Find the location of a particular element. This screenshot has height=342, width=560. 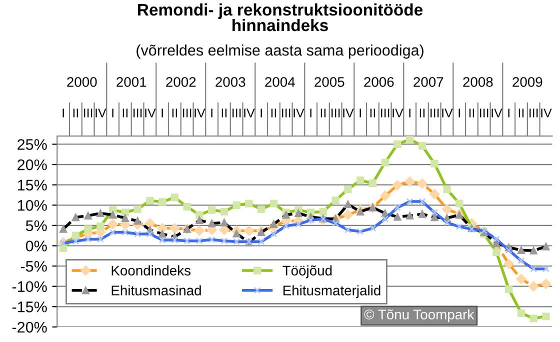

y-tick-label: -20% is located at coordinates (29, 327).